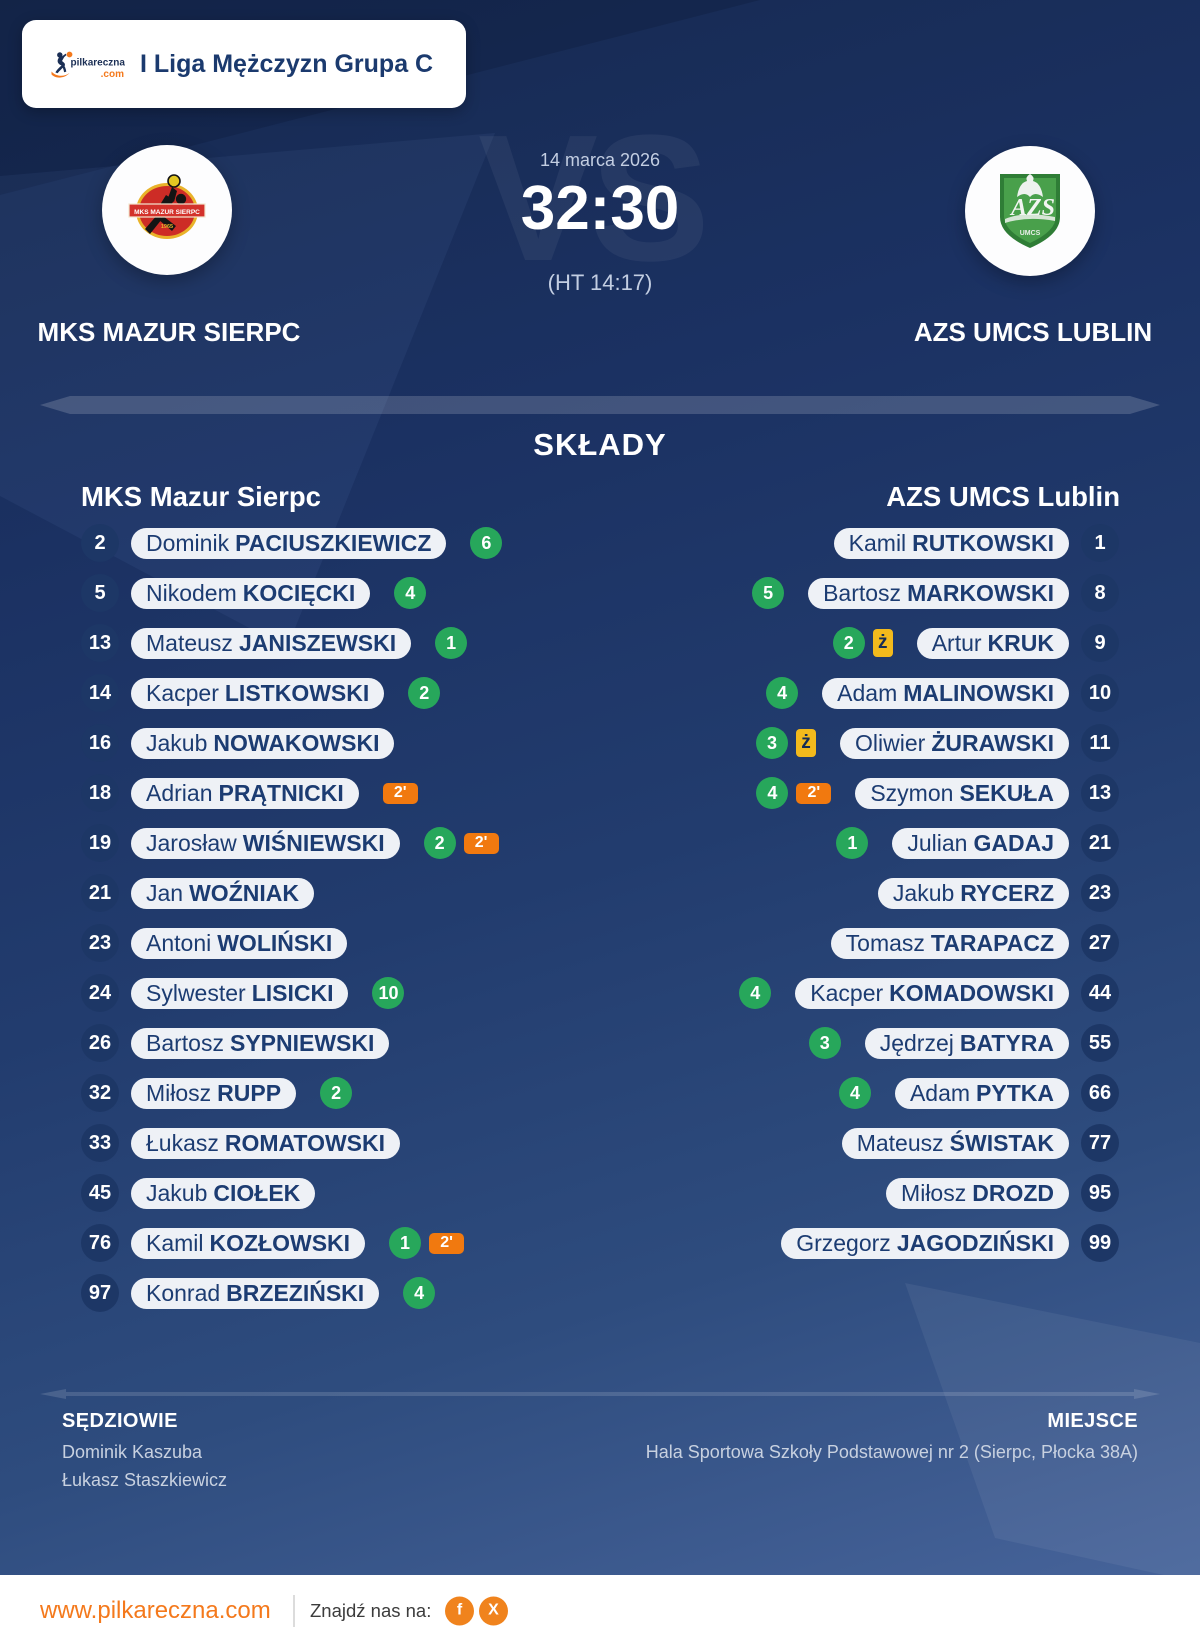 This screenshot has height=1646, width=1200. Describe the element at coordinates (451, 643) in the screenshot. I see `player-badges: 1` at that location.